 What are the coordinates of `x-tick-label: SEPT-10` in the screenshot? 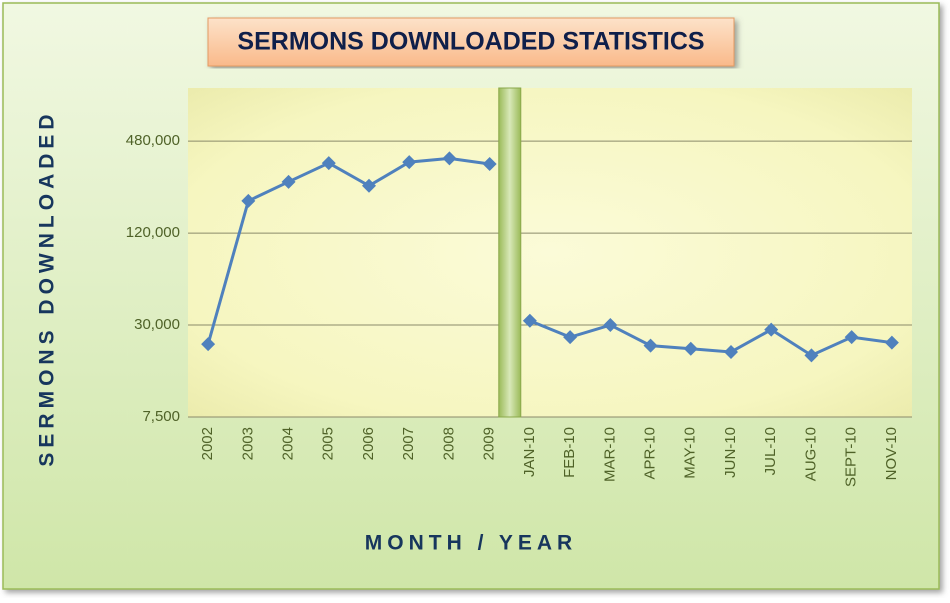 It's located at (851, 457).